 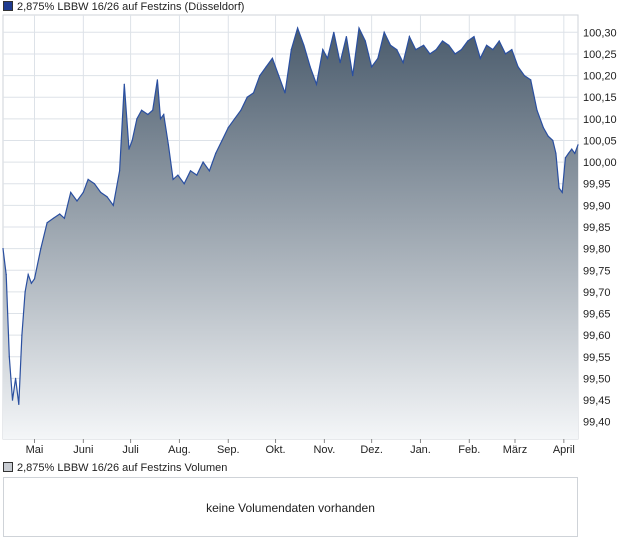 What do you see at coordinates (228, 450) in the screenshot?
I see `x-tick-label: Sep.` at bounding box center [228, 450].